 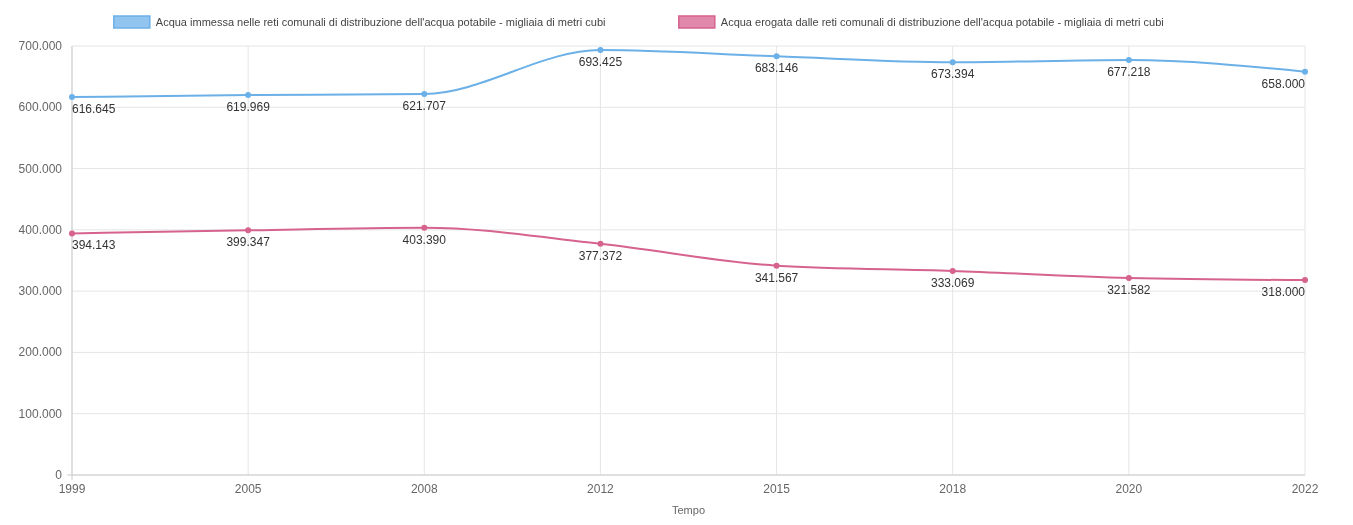 I want to click on data-label: 341.567, so click(x=776, y=277).